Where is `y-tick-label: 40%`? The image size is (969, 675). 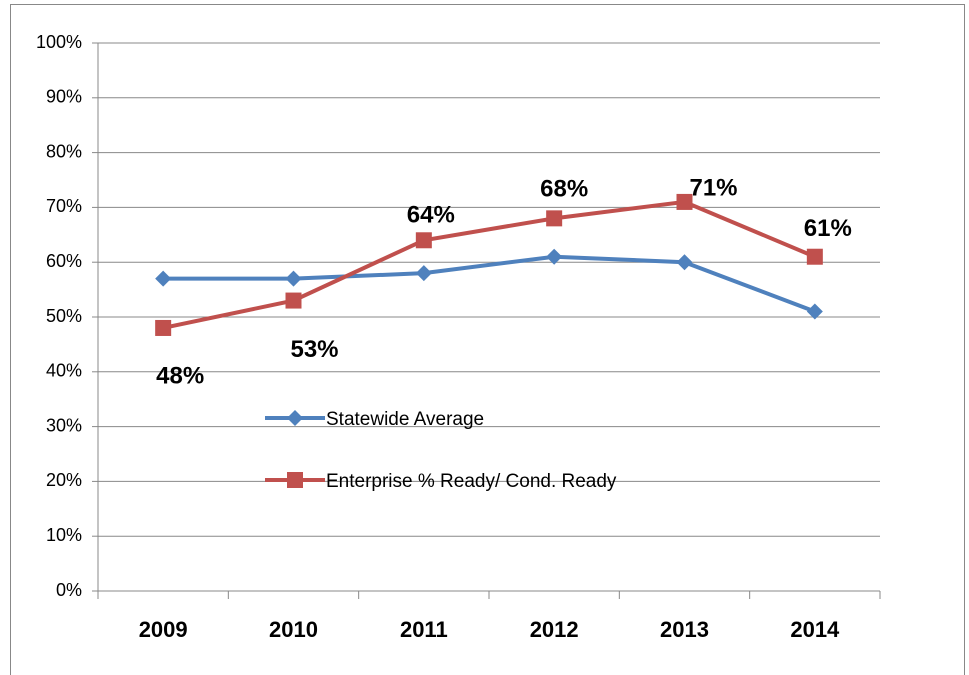 y-tick-label: 40% is located at coordinates (64, 371).